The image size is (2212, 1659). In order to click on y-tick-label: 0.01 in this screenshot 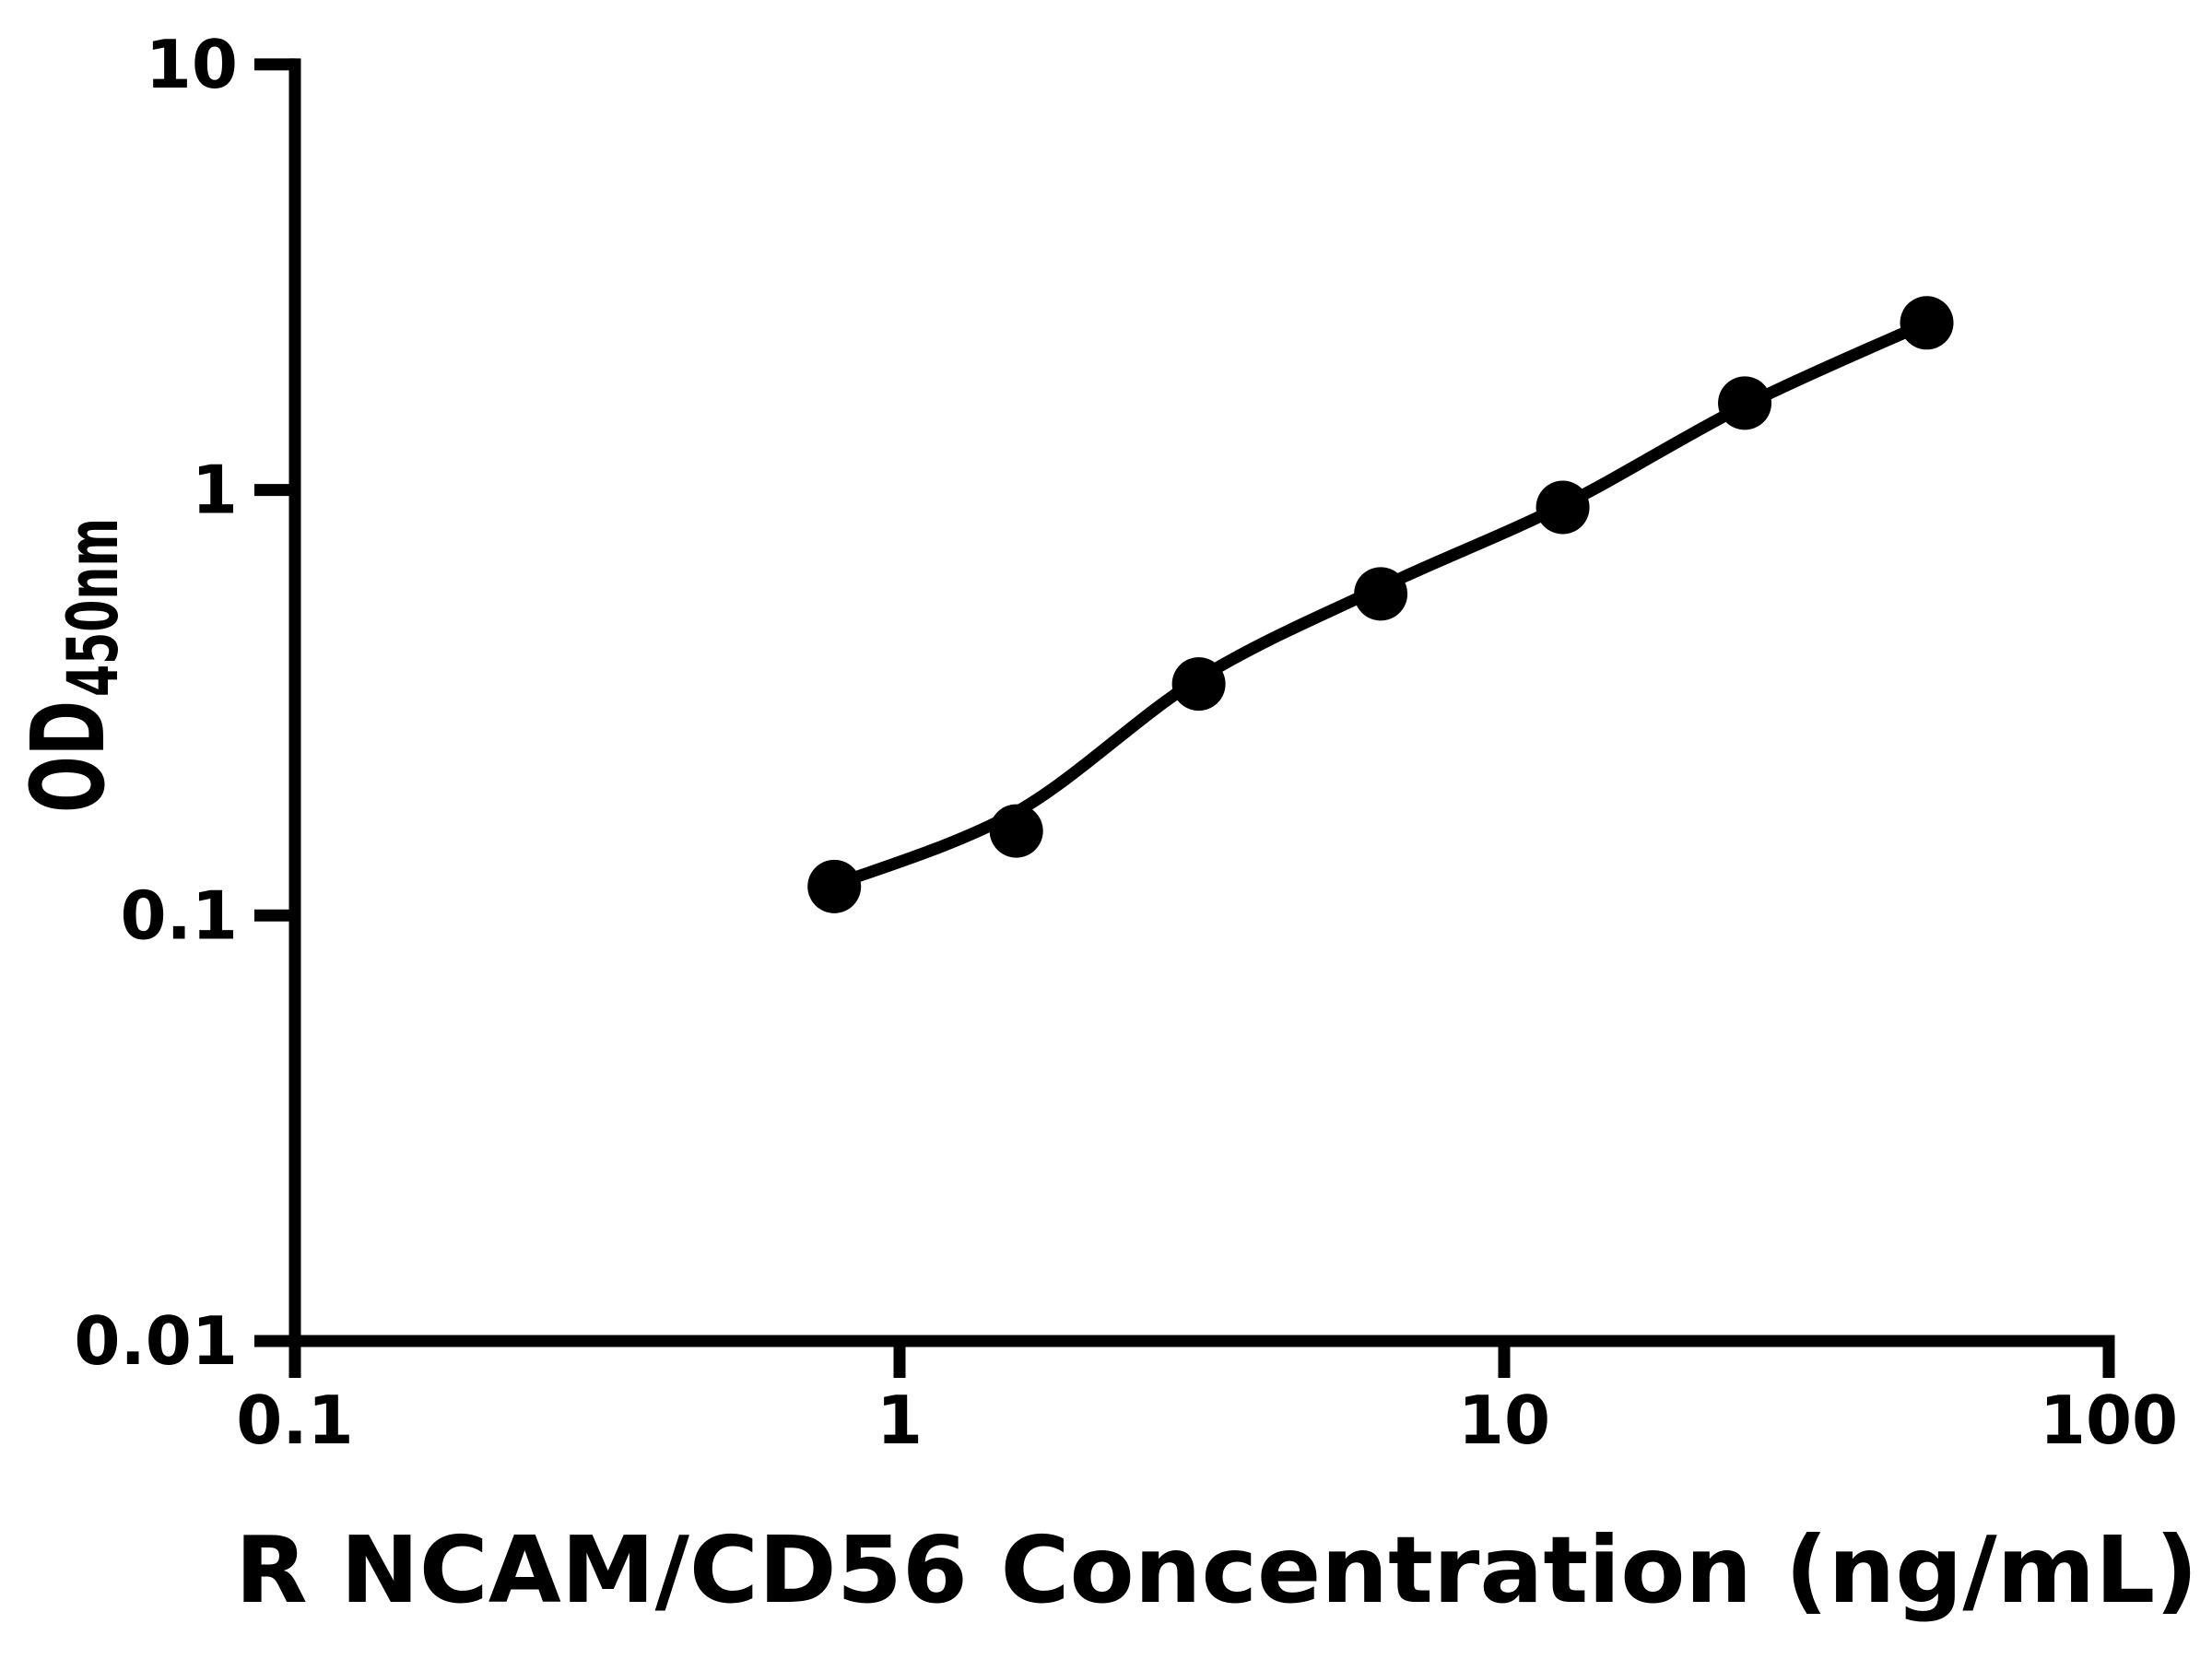, I will do `click(156, 1341)`.